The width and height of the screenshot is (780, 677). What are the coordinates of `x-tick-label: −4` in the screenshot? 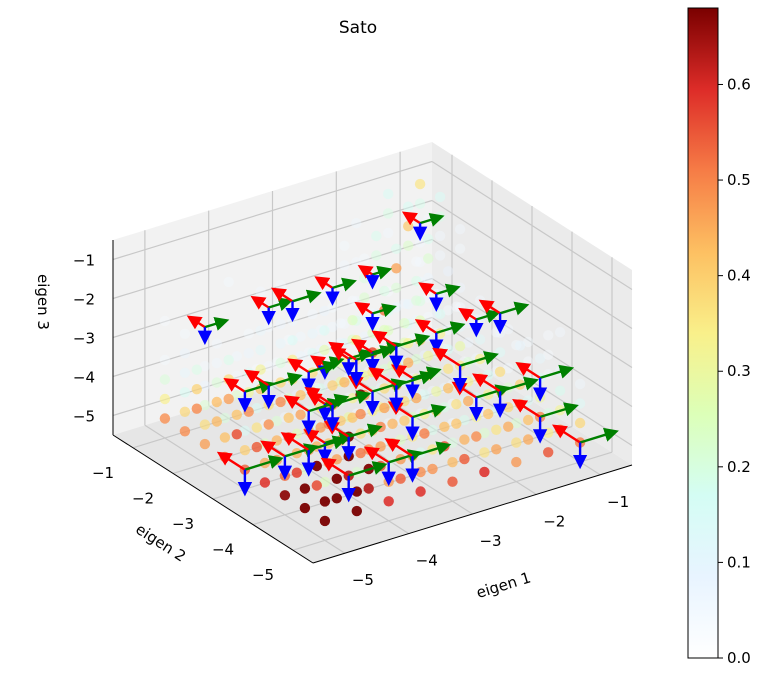 It's located at (427, 561).